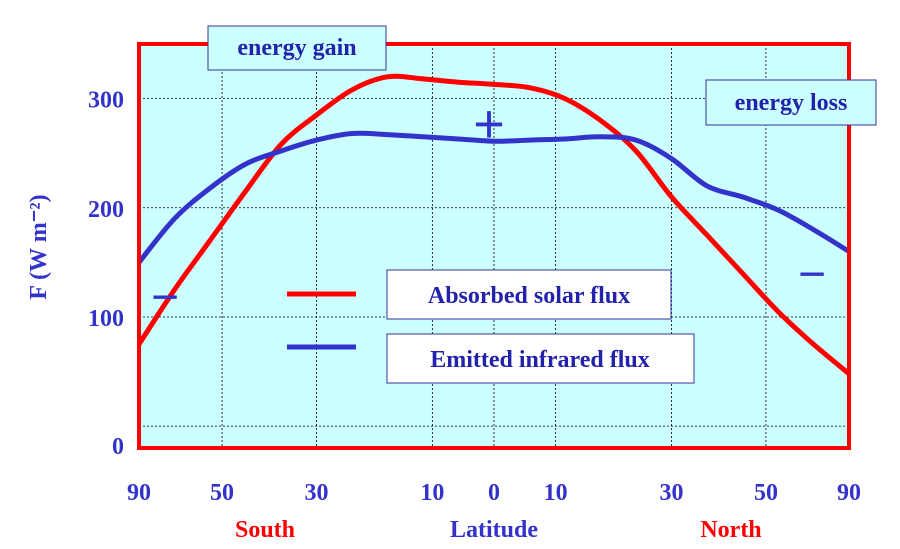 The height and width of the screenshot is (549, 900). What do you see at coordinates (106, 101) in the screenshot?
I see `y-tick-label: 300` at bounding box center [106, 101].